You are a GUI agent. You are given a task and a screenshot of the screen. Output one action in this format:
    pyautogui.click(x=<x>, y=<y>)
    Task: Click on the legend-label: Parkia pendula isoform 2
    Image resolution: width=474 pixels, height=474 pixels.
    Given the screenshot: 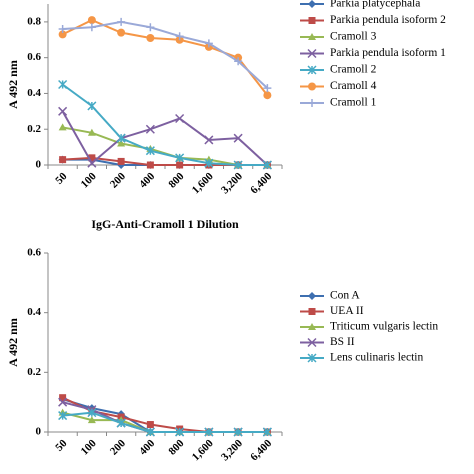 What is the action you would take?
    pyautogui.click(x=388, y=20)
    